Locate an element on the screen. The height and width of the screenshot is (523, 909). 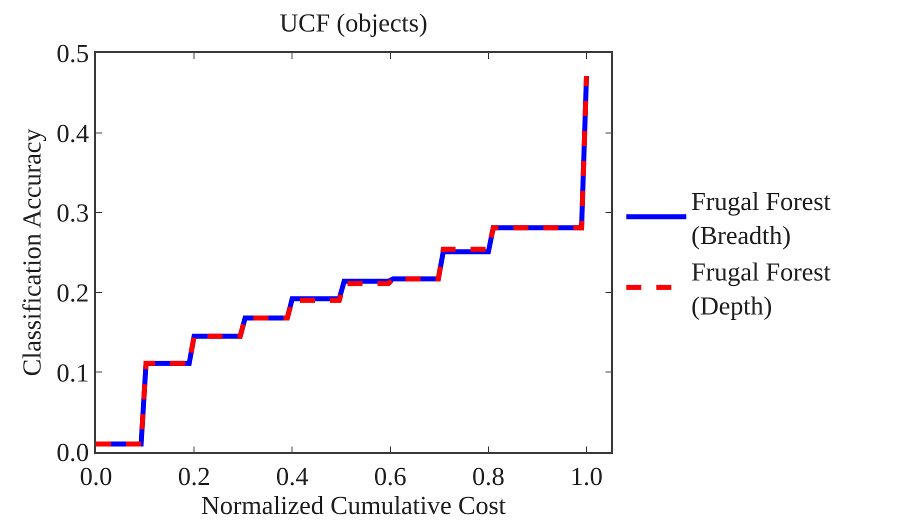
x-tick-label: 1.0 is located at coordinates (586, 476).